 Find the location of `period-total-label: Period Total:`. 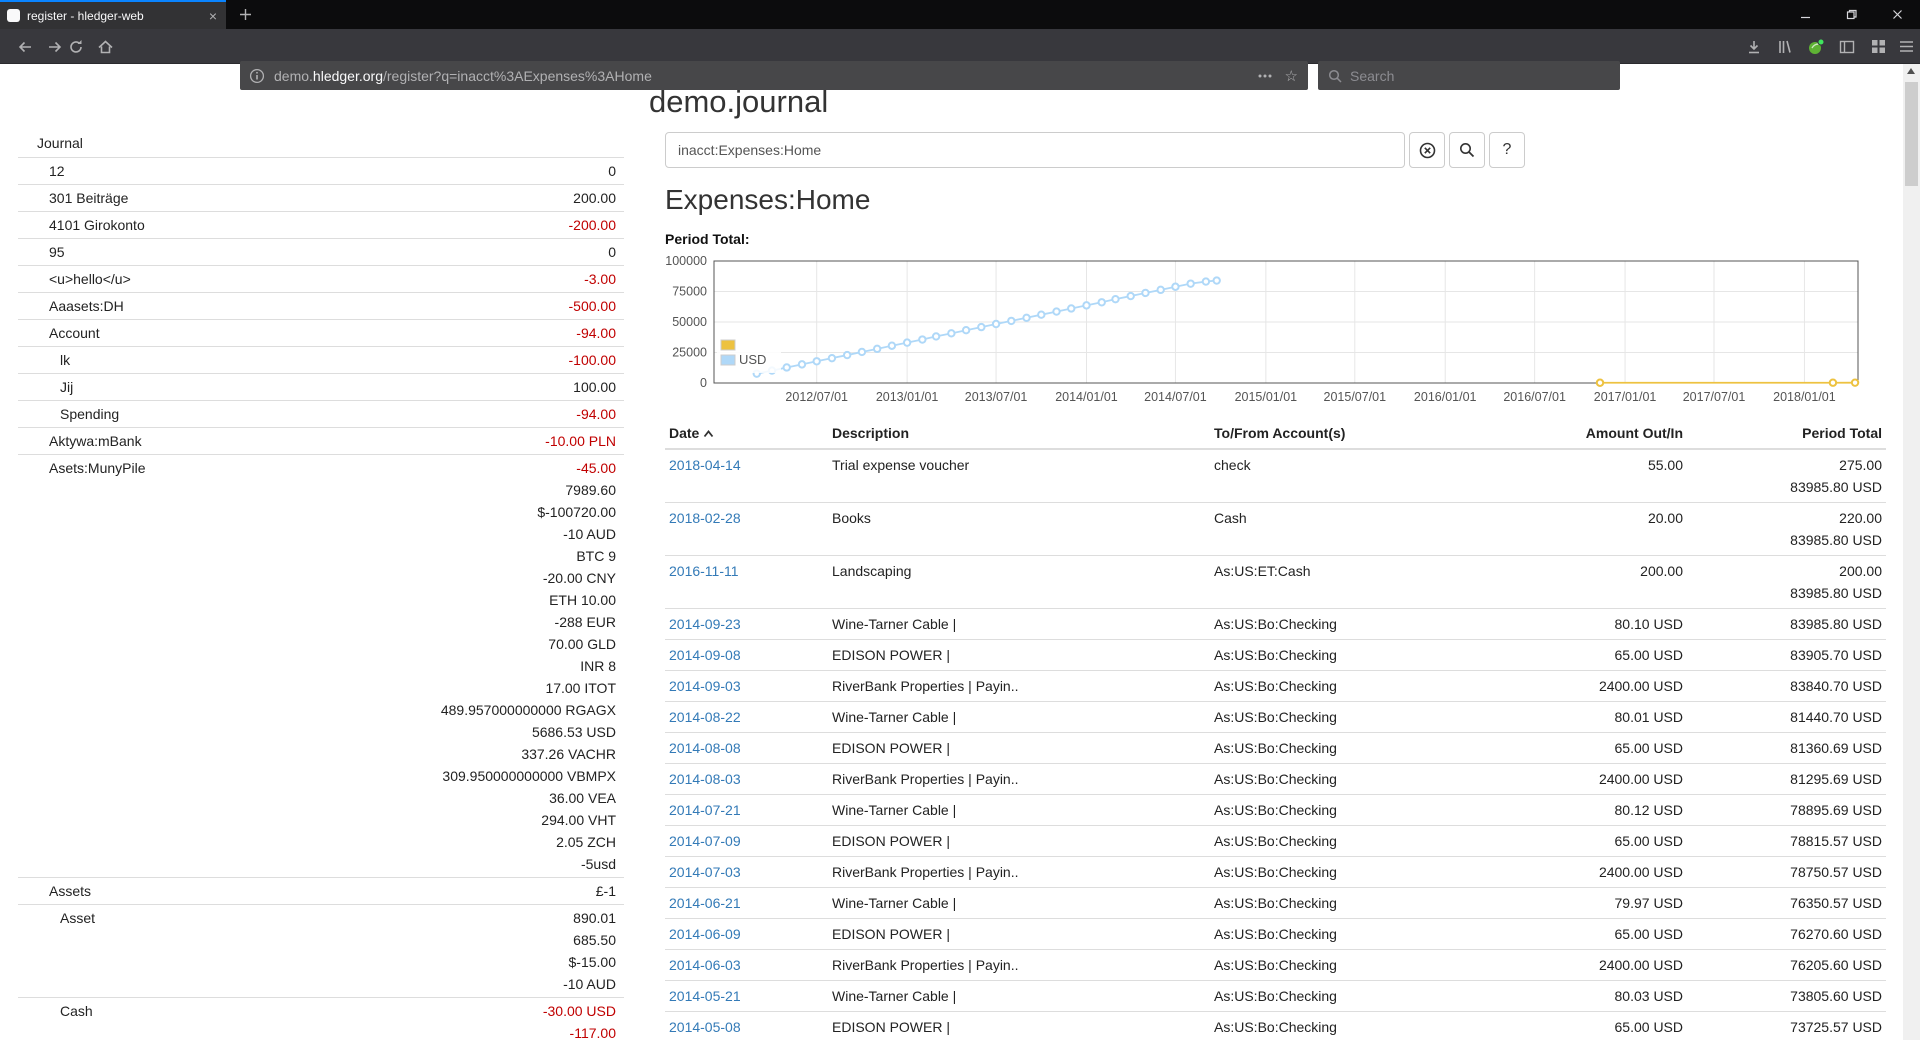

period-total-label: Period Total: is located at coordinates (707, 239).